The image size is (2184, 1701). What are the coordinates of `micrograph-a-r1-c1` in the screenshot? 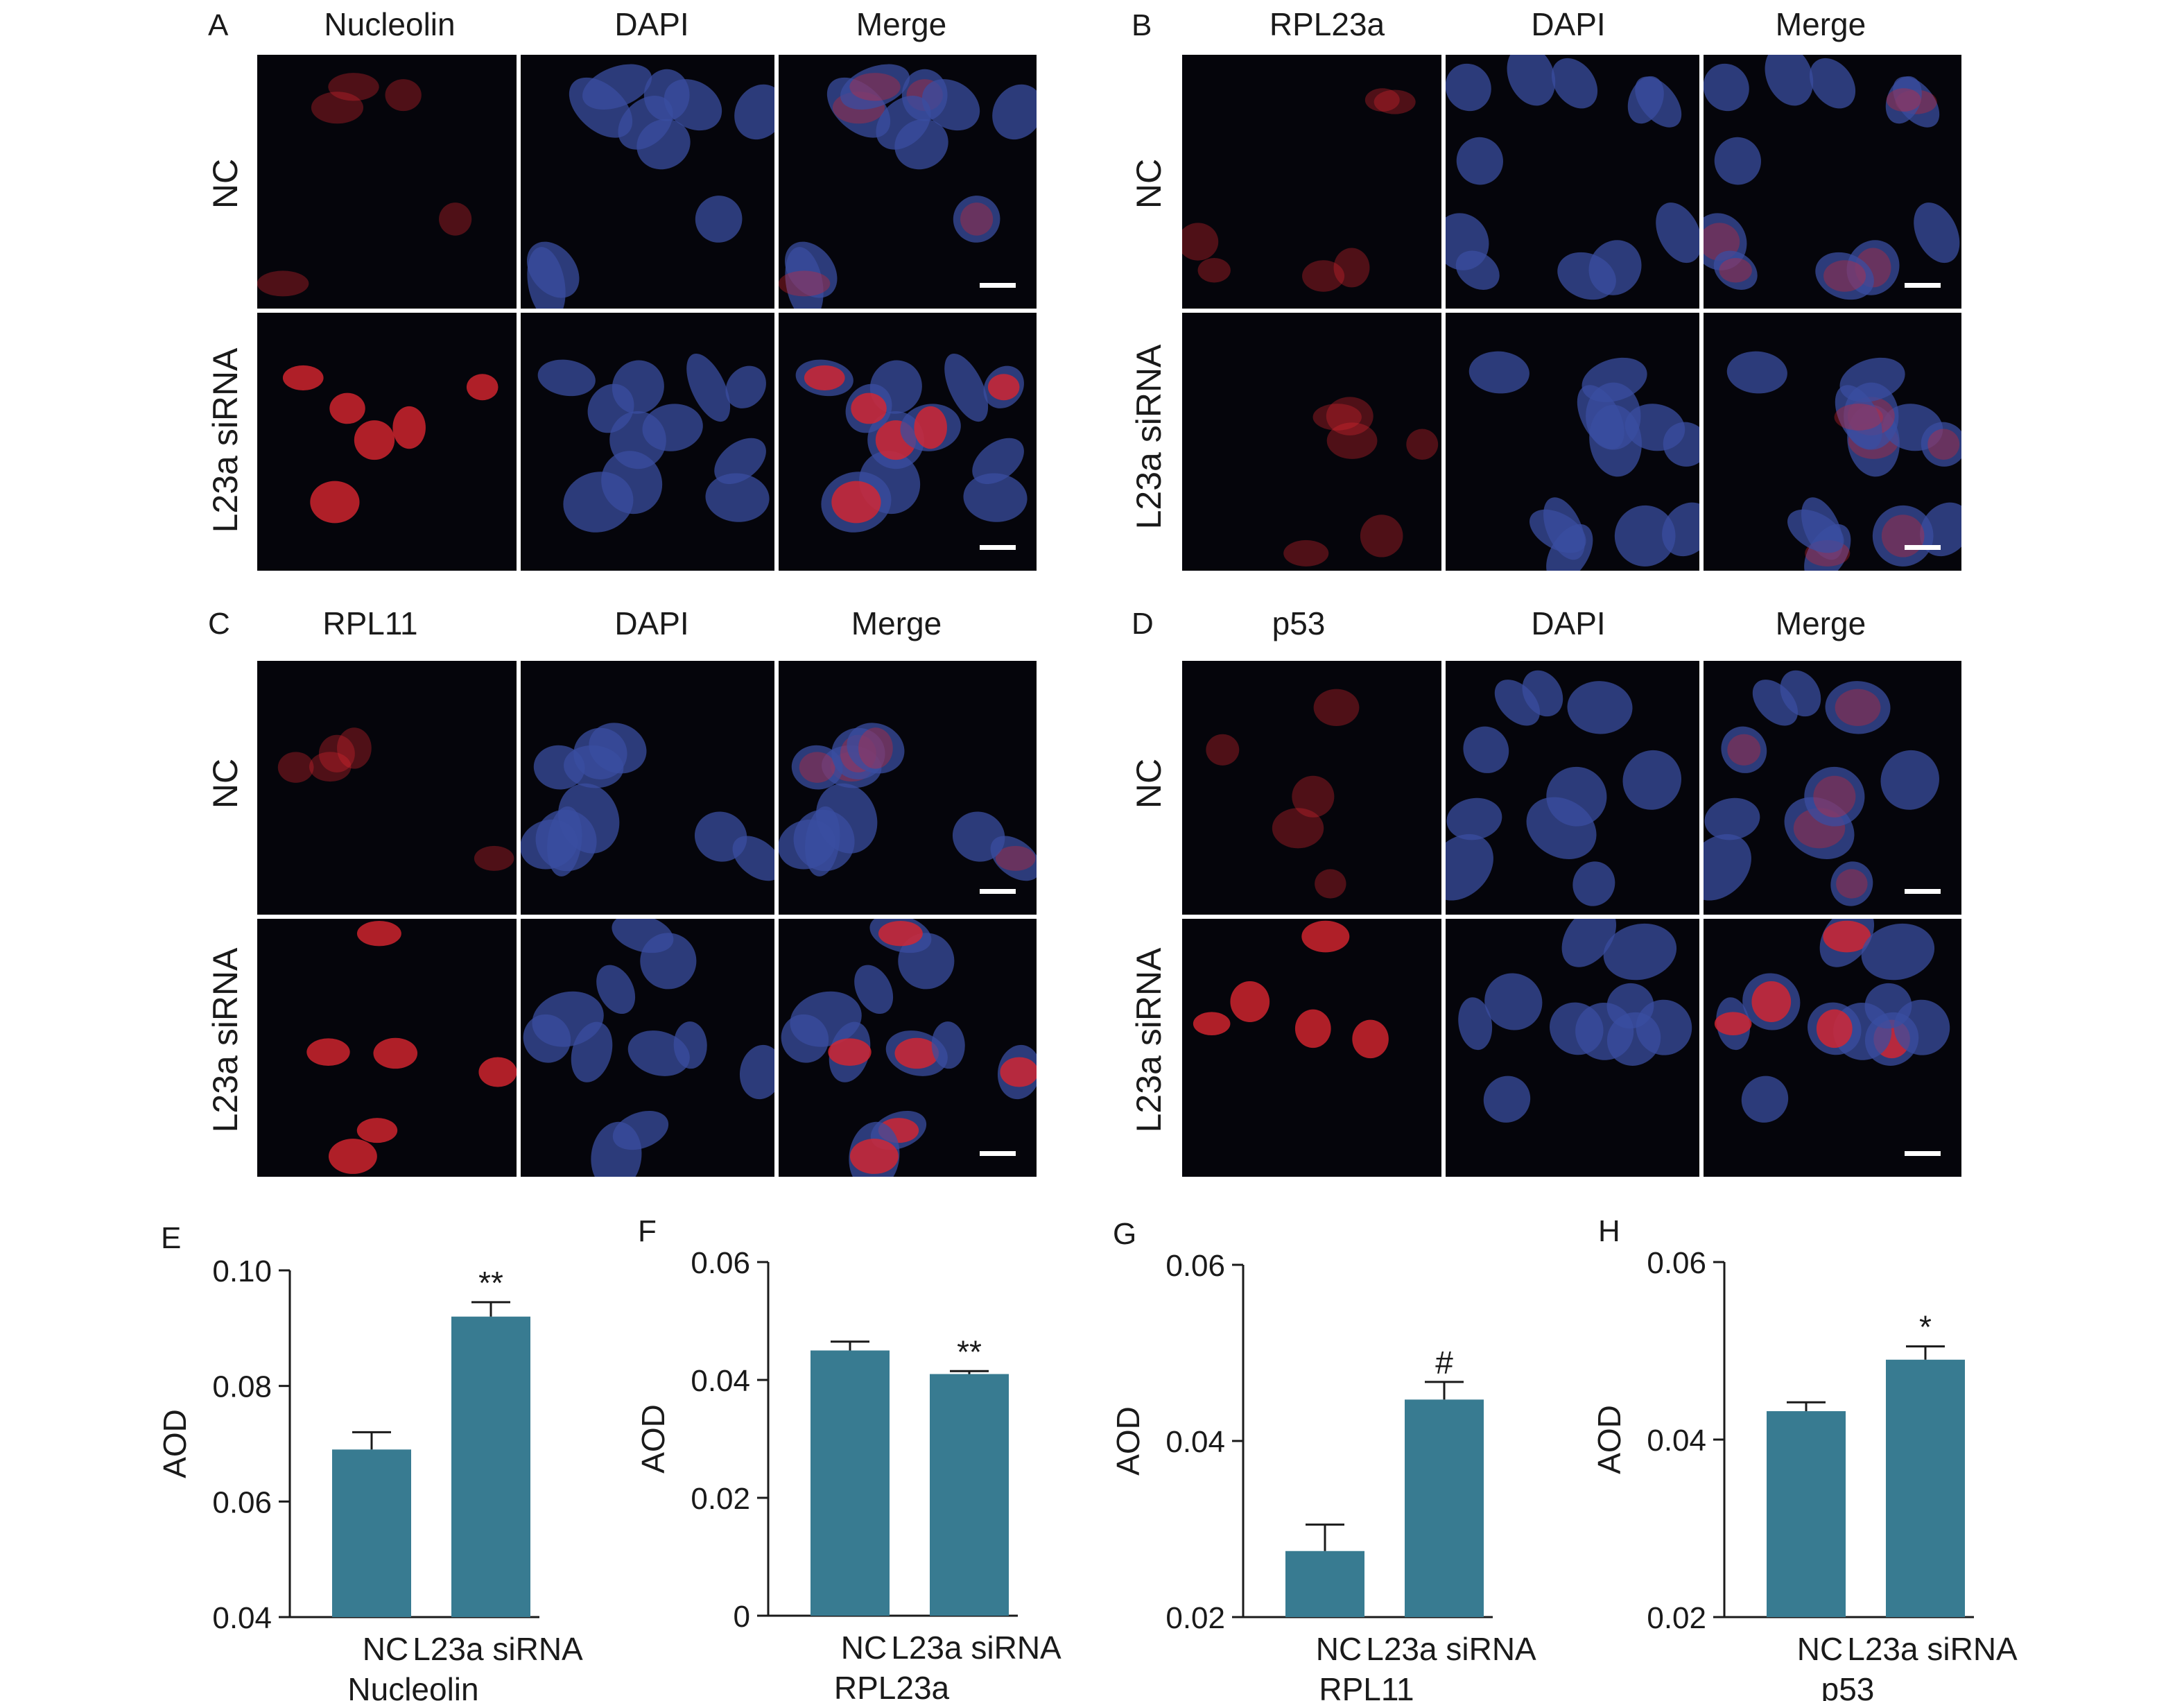 It's located at (387, 182).